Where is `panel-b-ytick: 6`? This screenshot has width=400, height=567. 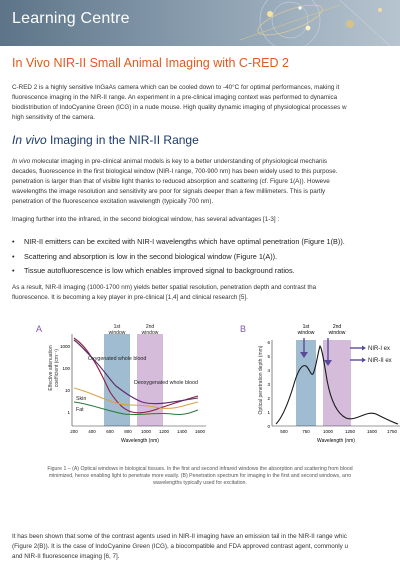
panel-b-ytick: 6 is located at coordinates (268, 342).